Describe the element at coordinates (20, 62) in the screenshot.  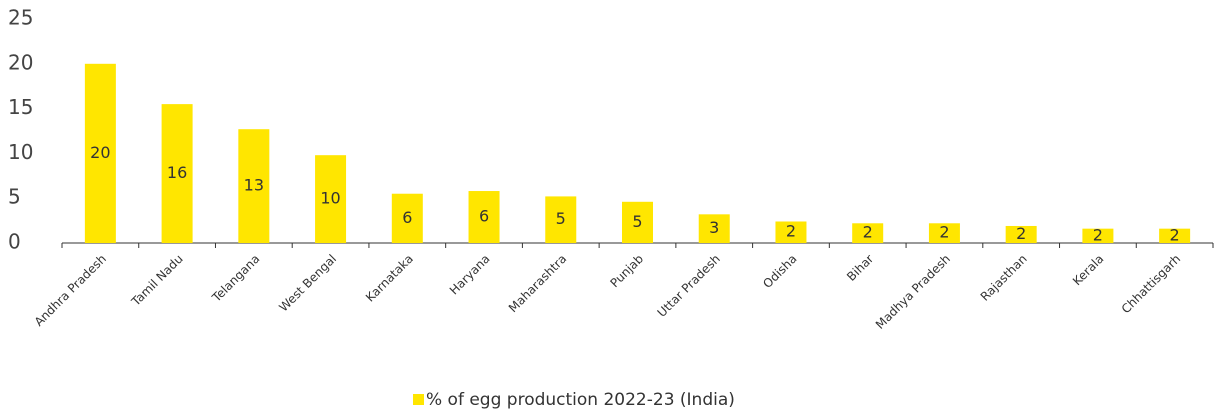
I see `y-tick-label: 20` at that location.